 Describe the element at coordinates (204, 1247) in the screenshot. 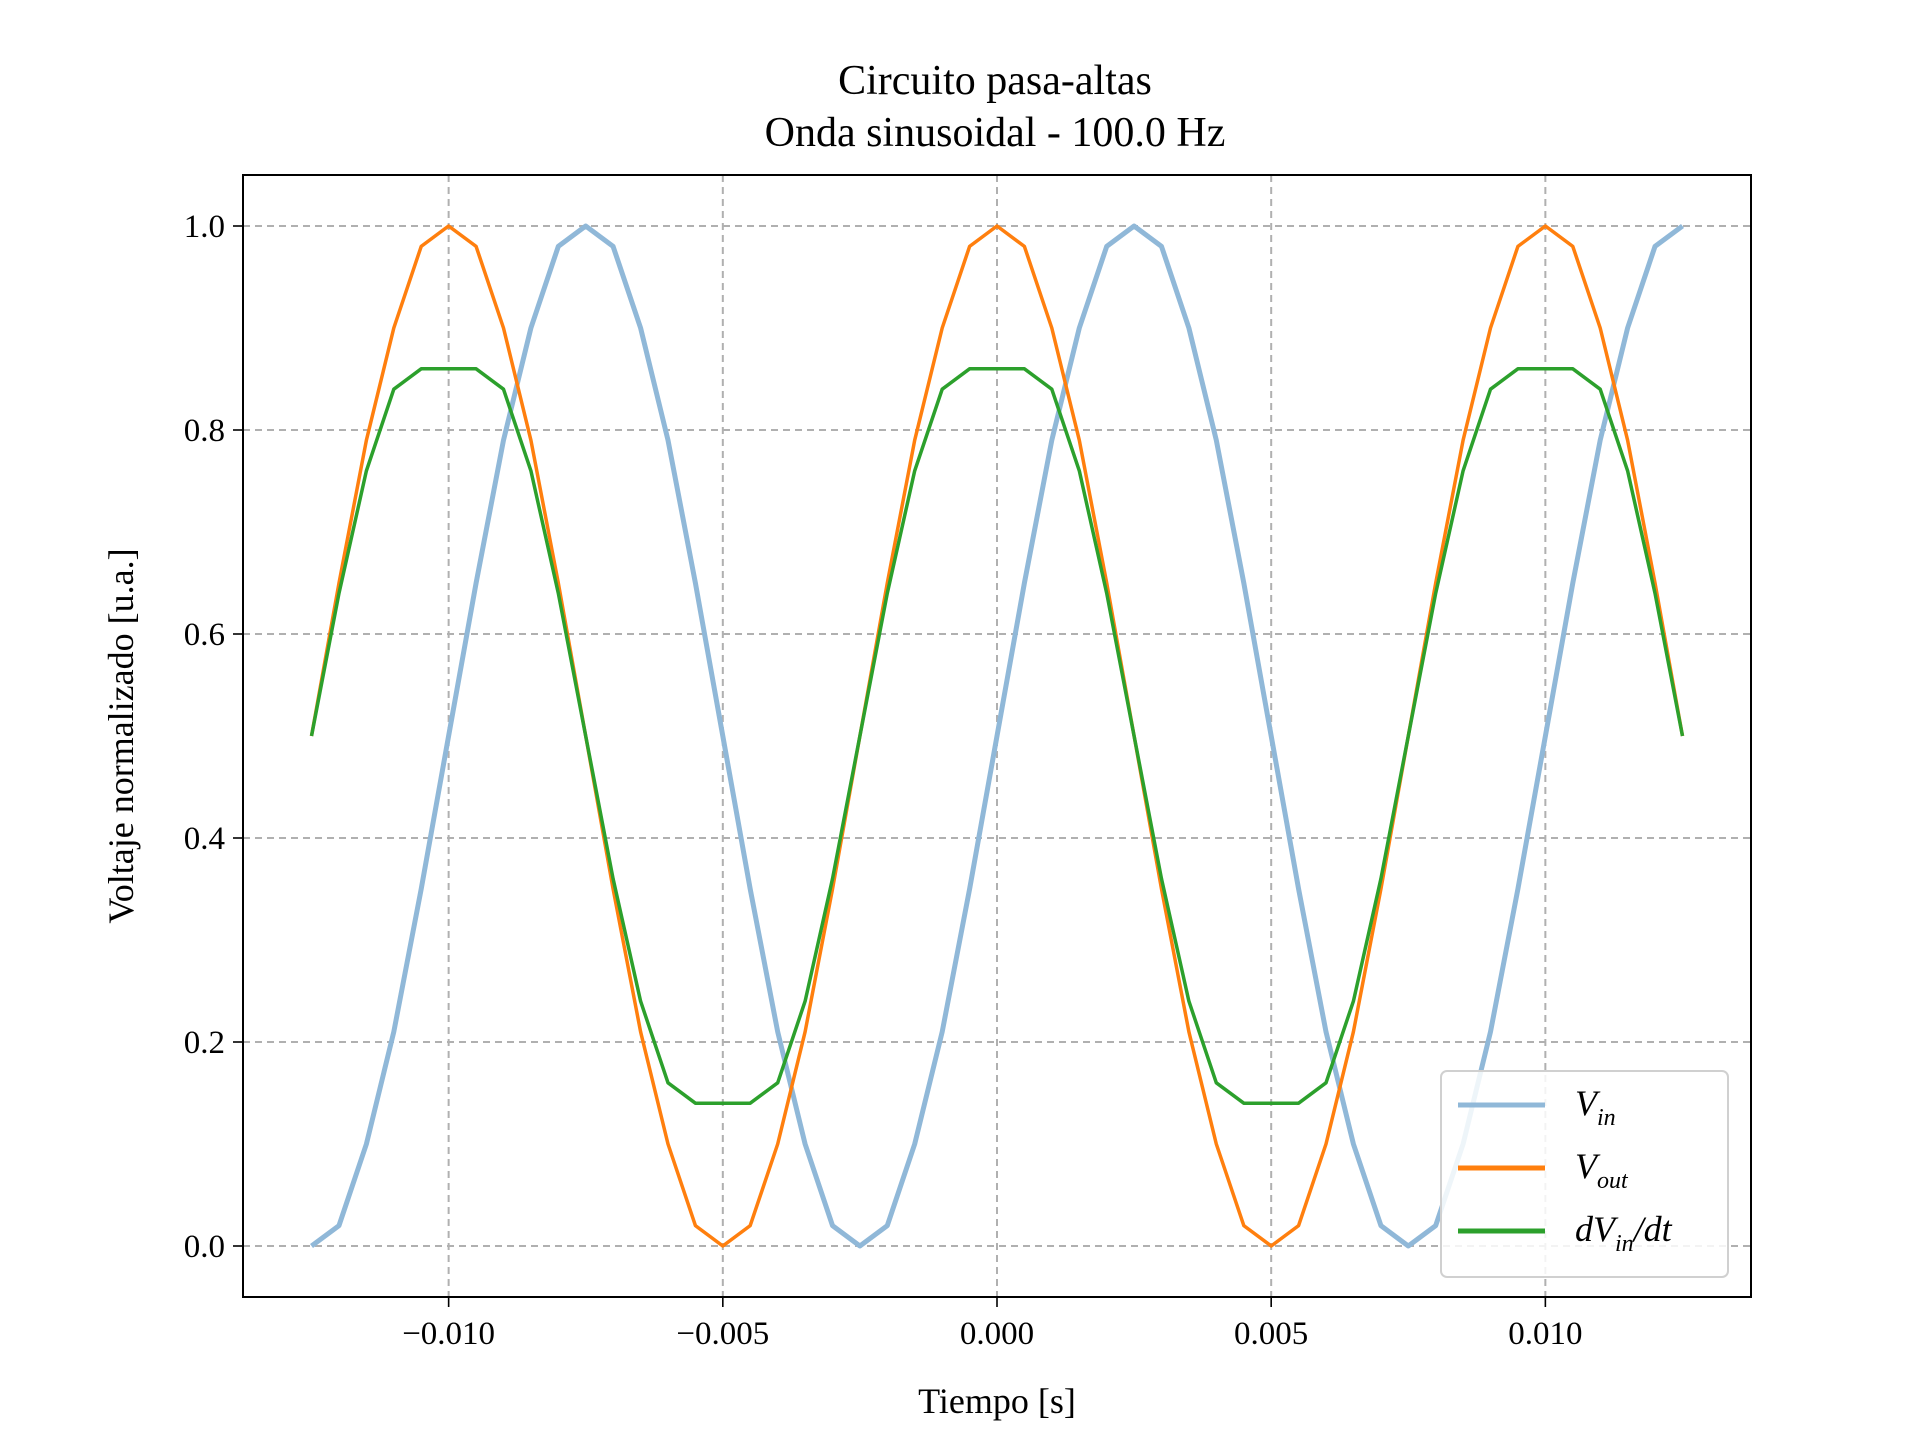

I see `y-tick-label-0: 0.0` at that location.